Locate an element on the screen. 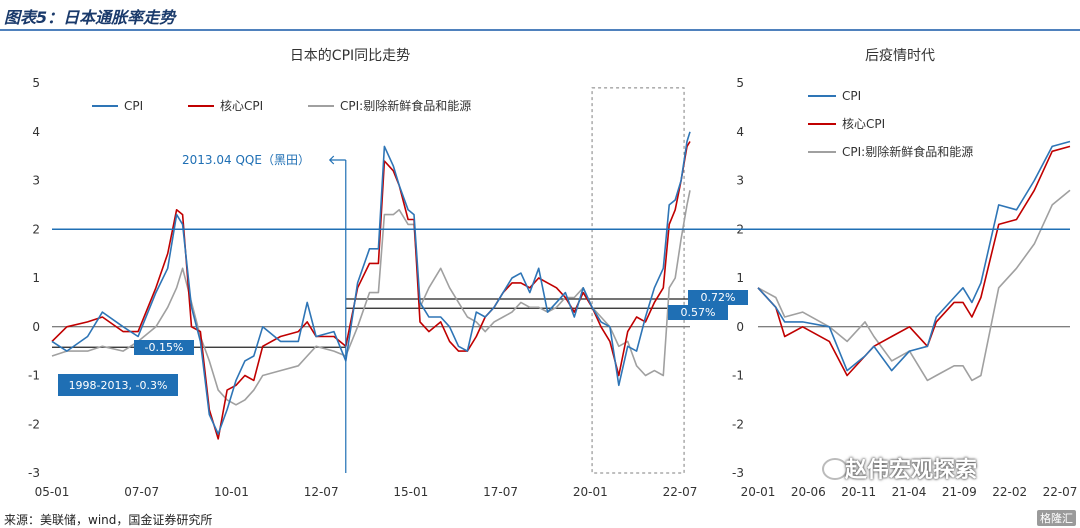 This screenshot has height=528, width=1080. watermark: 赵伟宏观探索 is located at coordinates (911, 470).